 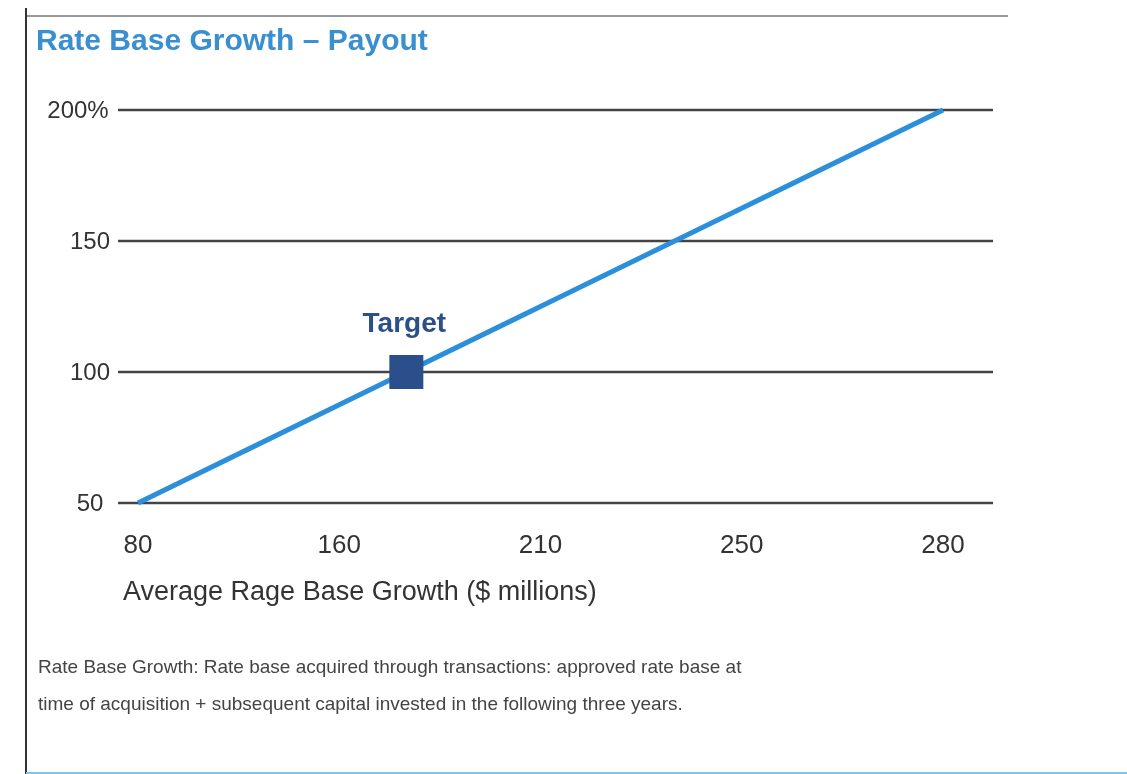 I want to click on annotation: Target, so click(x=404, y=322).